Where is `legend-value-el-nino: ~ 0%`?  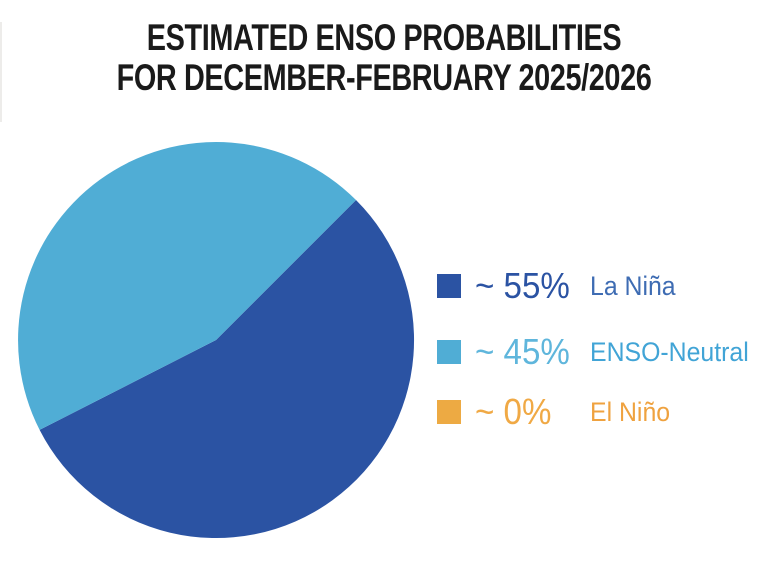 legend-value-el-nino: ~ 0% is located at coordinates (513, 411).